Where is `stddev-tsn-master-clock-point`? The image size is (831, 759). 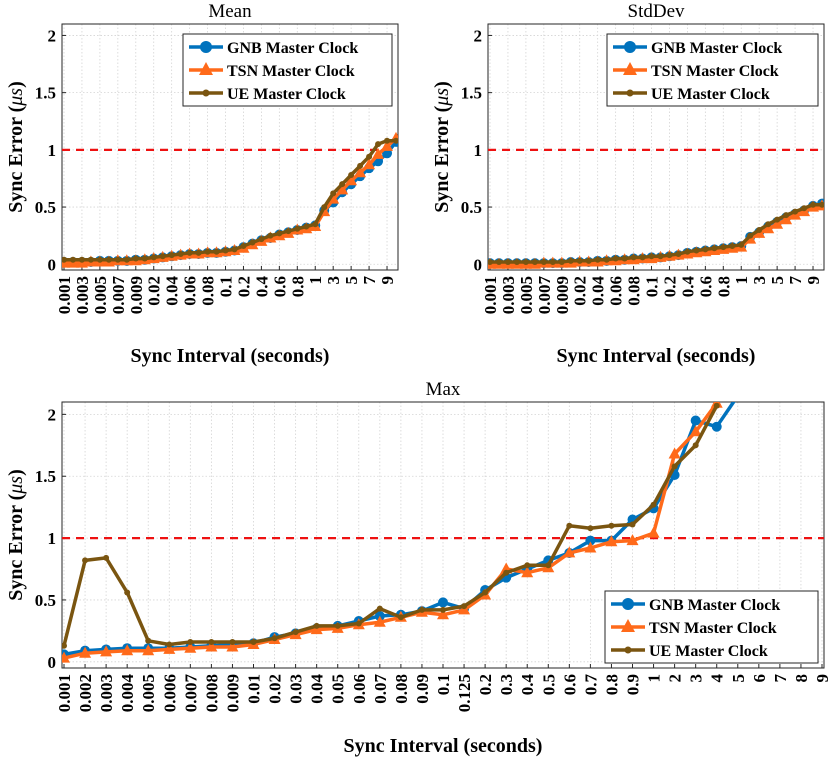 stddev-tsn-master-clock-point is located at coordinates (786, 219).